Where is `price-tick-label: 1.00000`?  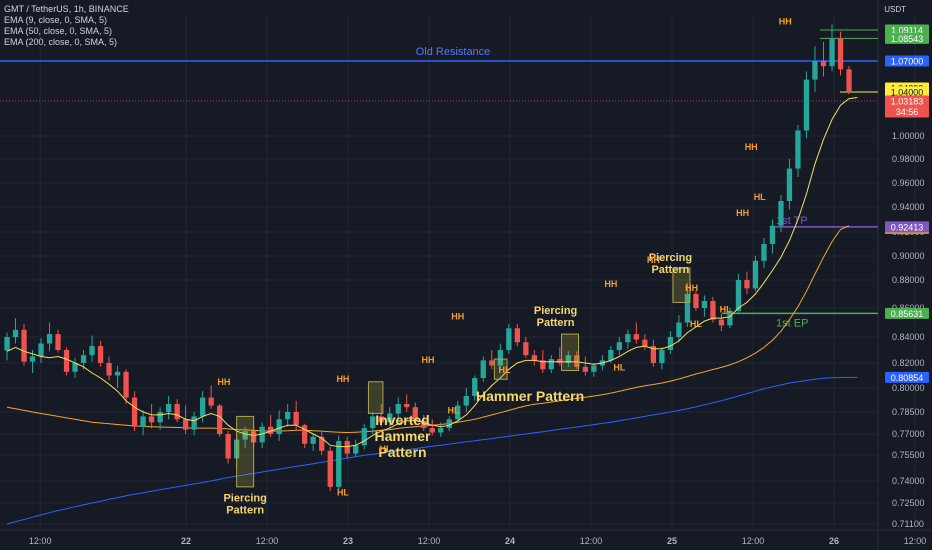 price-tick-label: 1.00000 is located at coordinates (908, 136).